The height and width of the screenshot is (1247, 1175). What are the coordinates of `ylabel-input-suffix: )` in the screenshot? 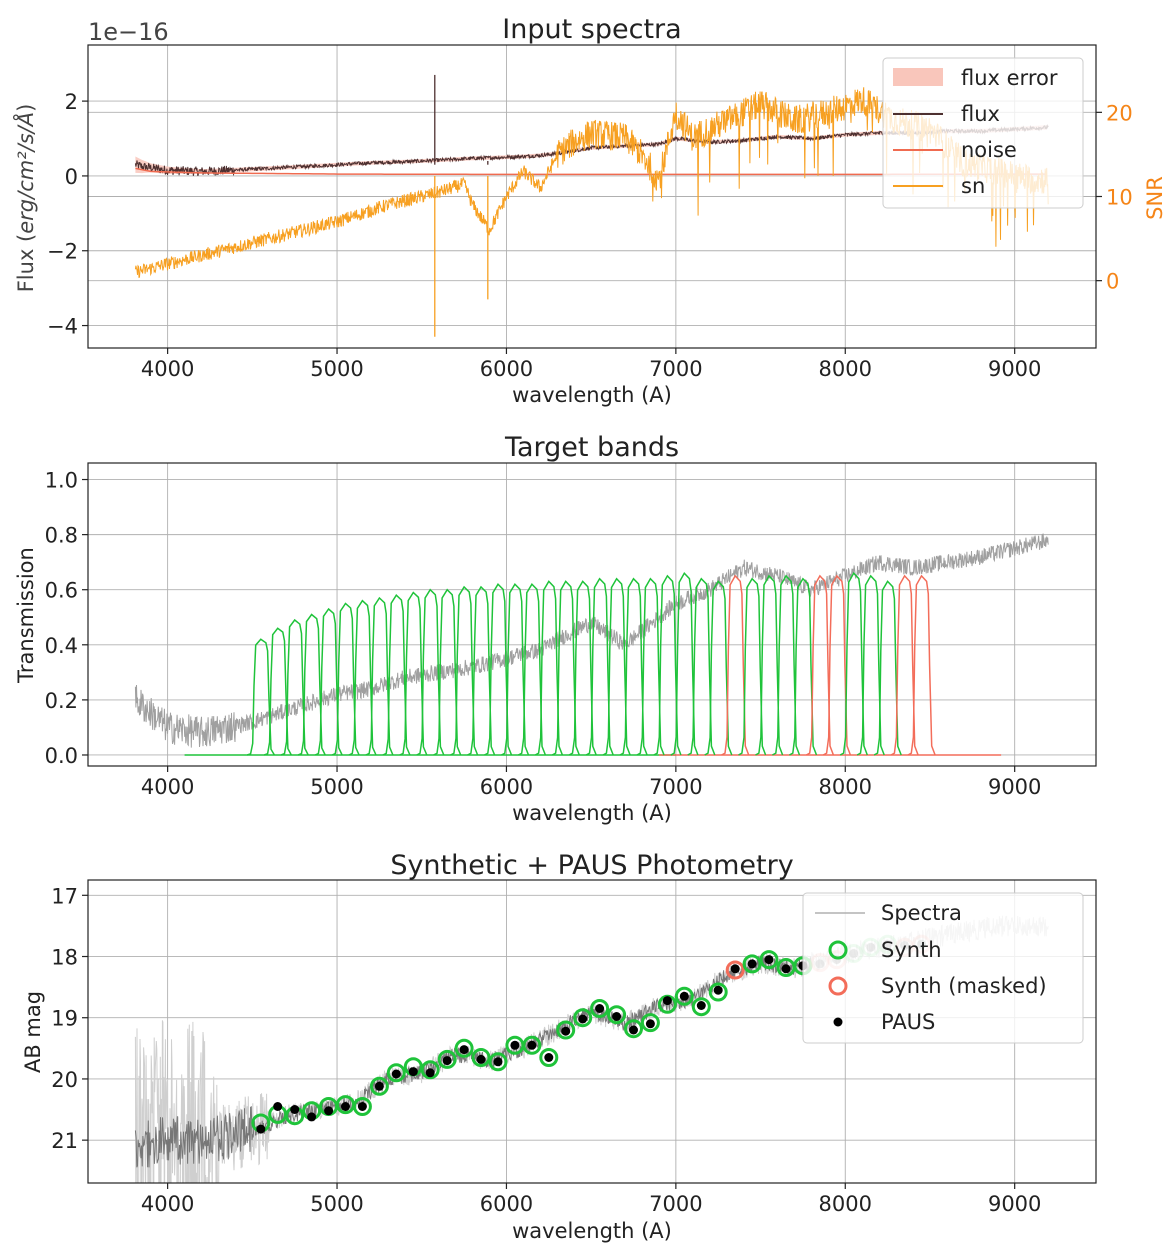 It's located at (26, 108).